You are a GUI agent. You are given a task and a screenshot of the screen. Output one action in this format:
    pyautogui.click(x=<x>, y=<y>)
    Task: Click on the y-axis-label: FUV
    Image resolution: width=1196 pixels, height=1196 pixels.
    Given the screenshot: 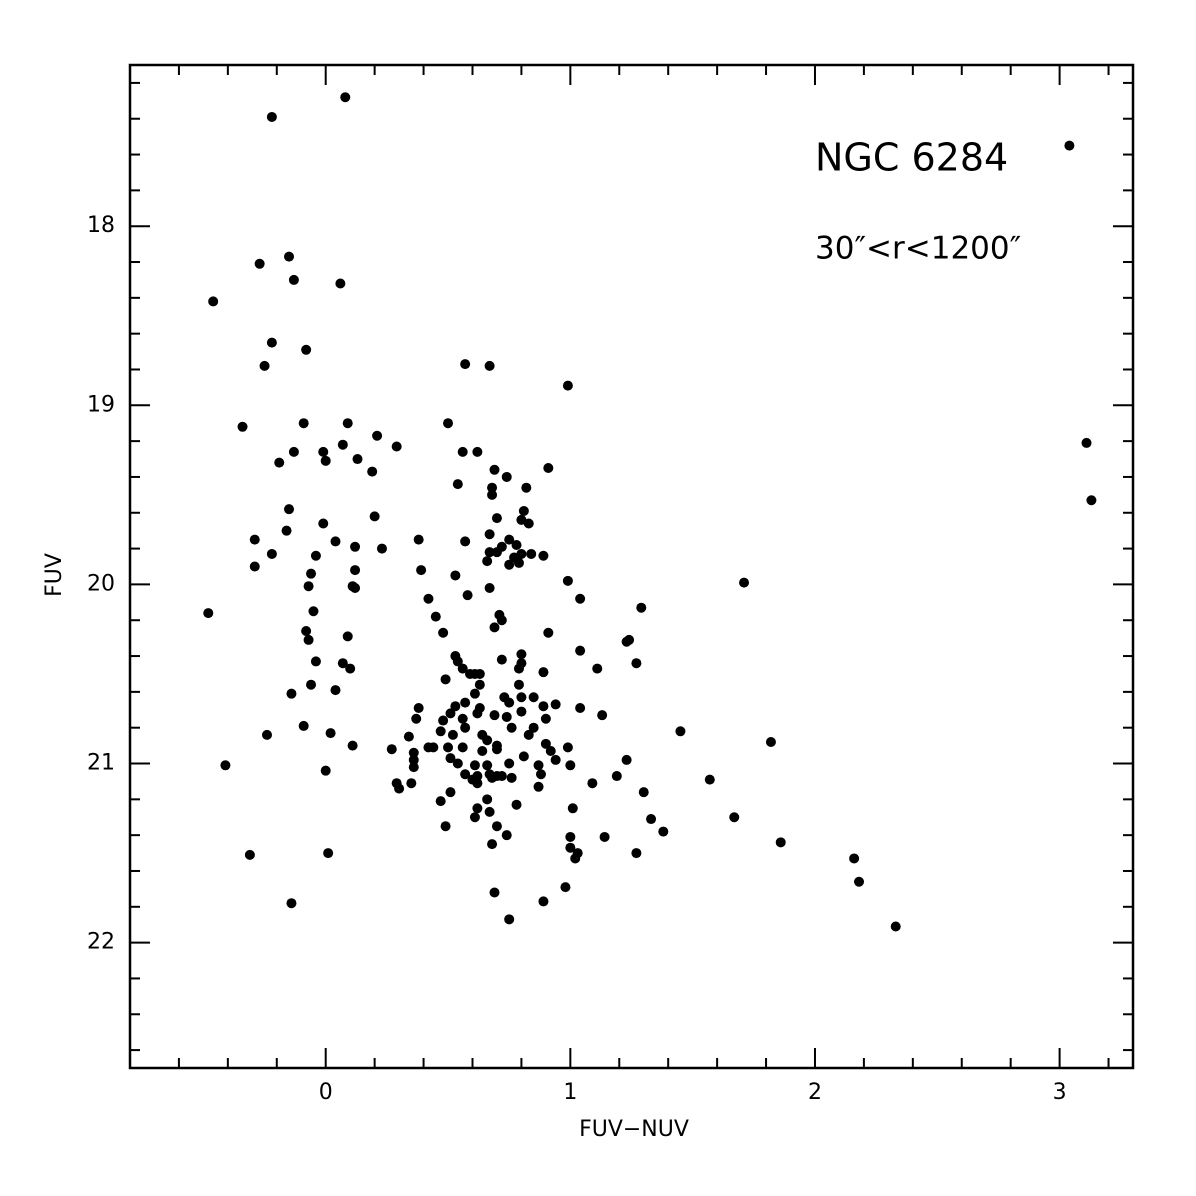 What is the action you would take?
    pyautogui.click(x=54, y=575)
    